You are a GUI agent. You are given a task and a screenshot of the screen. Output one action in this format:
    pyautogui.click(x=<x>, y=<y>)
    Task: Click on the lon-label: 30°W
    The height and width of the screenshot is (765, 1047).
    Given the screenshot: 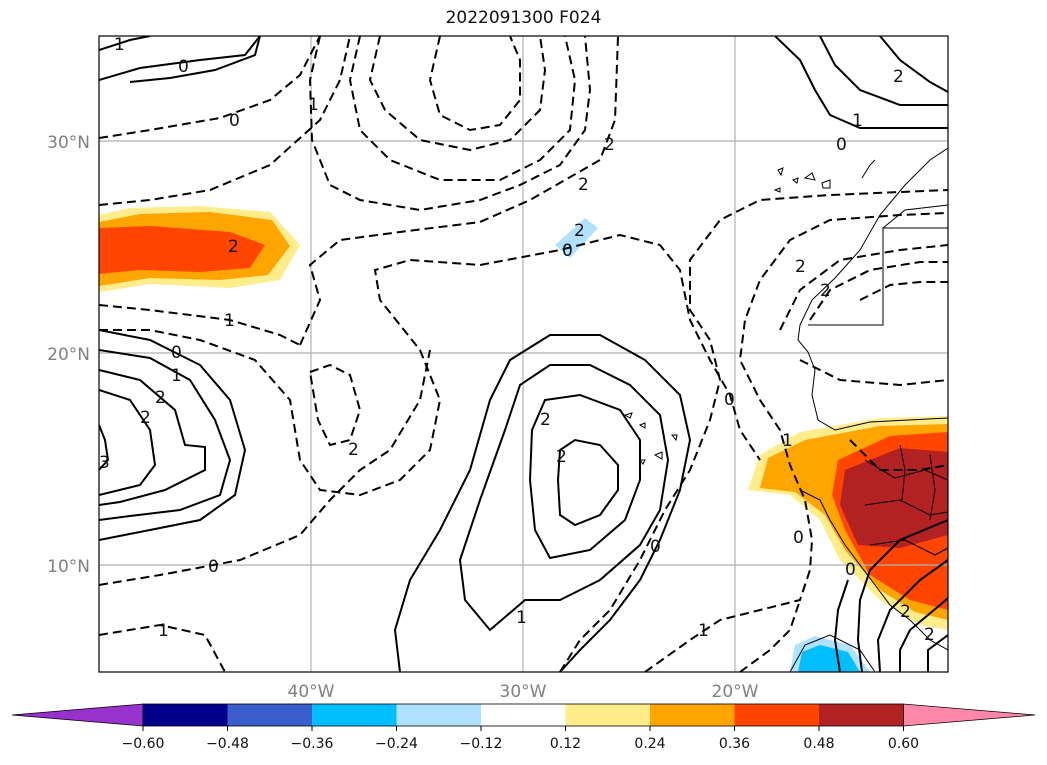 What is the action you would take?
    pyautogui.click(x=523, y=692)
    